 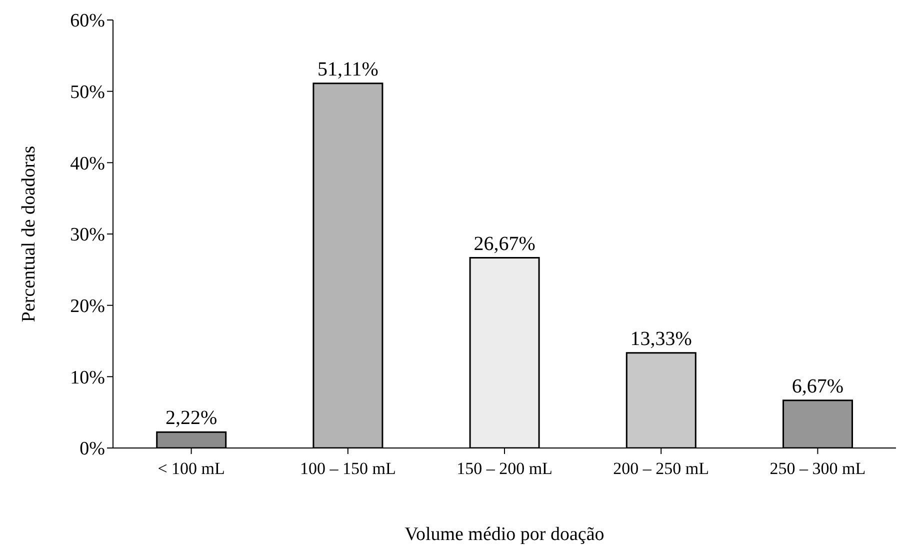 What do you see at coordinates (88, 235) in the screenshot?
I see `y-tick-label: 30%` at bounding box center [88, 235].